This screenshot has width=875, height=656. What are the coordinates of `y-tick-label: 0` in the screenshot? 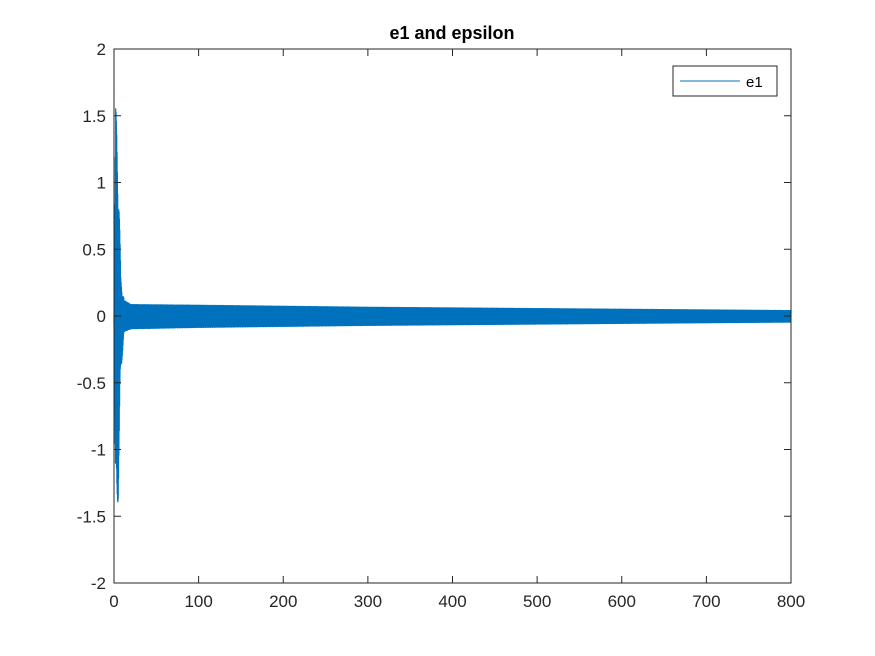 It's located at (101, 316).